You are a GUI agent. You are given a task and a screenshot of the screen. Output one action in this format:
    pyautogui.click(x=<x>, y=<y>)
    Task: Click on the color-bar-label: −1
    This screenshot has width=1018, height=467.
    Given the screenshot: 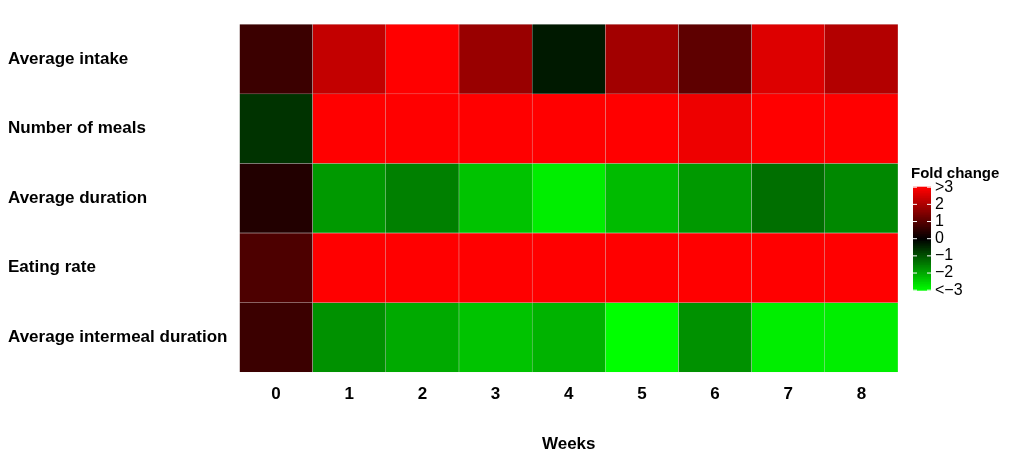 What is the action you would take?
    pyautogui.click(x=944, y=255)
    